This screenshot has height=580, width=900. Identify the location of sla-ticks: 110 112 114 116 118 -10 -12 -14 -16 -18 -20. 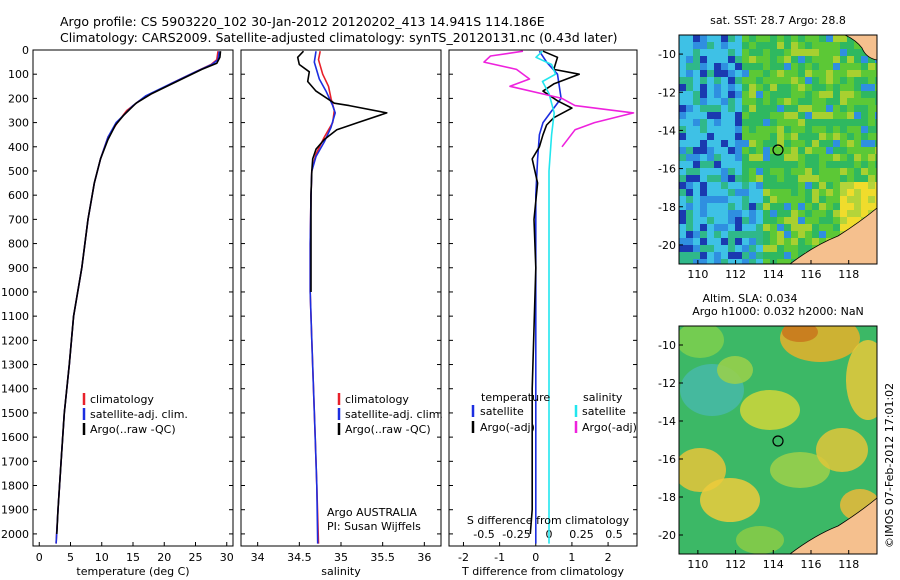
(758, 455).